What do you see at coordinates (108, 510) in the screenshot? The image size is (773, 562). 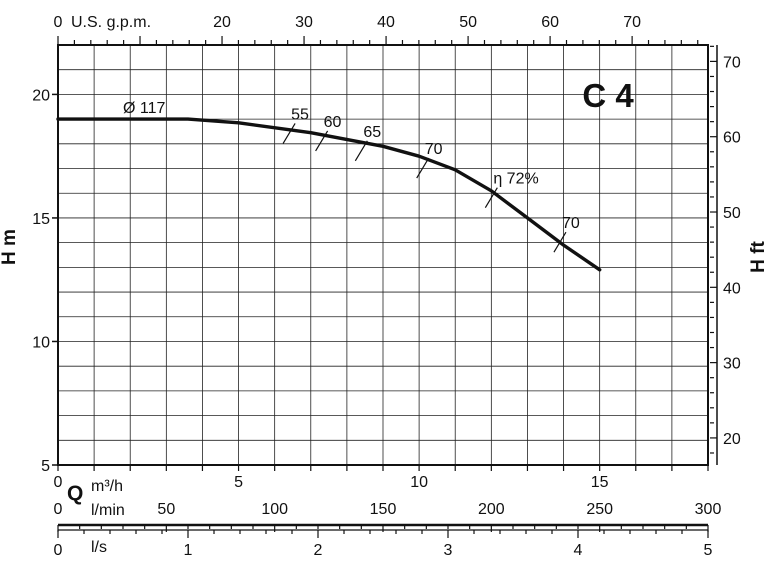 I see `x-axis-label-lmin: l/min` at bounding box center [108, 510].